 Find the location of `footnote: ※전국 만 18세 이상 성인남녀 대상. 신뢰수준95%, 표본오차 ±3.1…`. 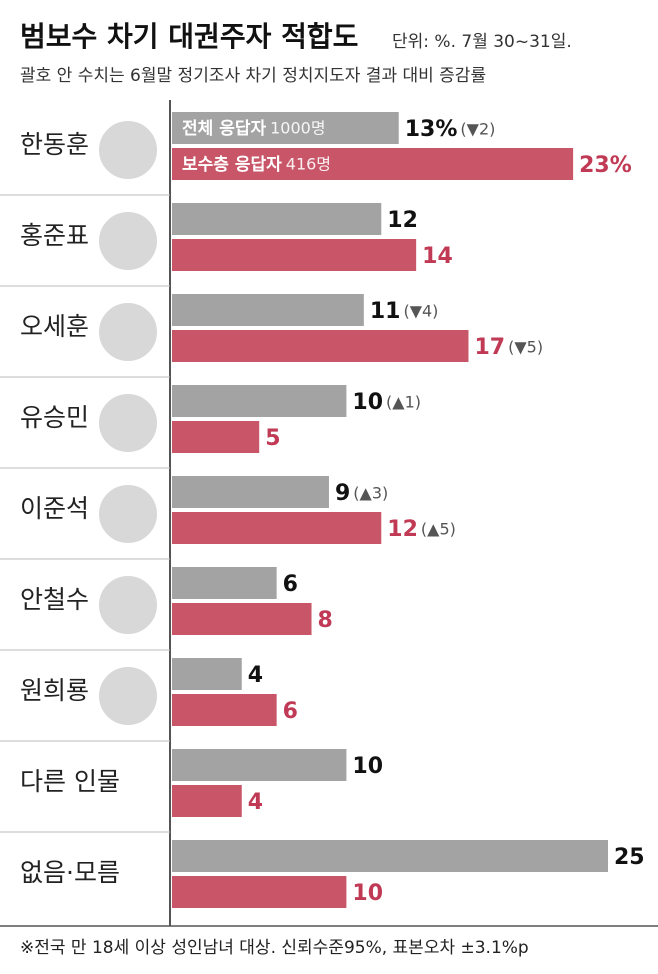

footnote: ※전국 만 18세 이상 성인남녀 대상. 신뢰수준95%, 표본오차 ±3.1… is located at coordinates (274, 948).